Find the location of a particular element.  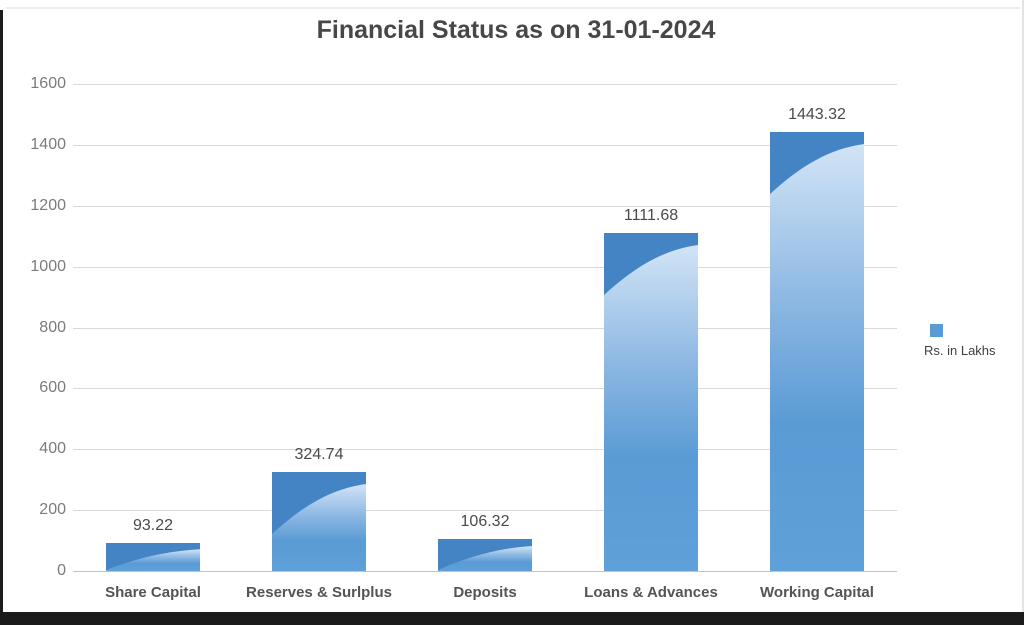

bar-gloss-deposits is located at coordinates (485, 558).